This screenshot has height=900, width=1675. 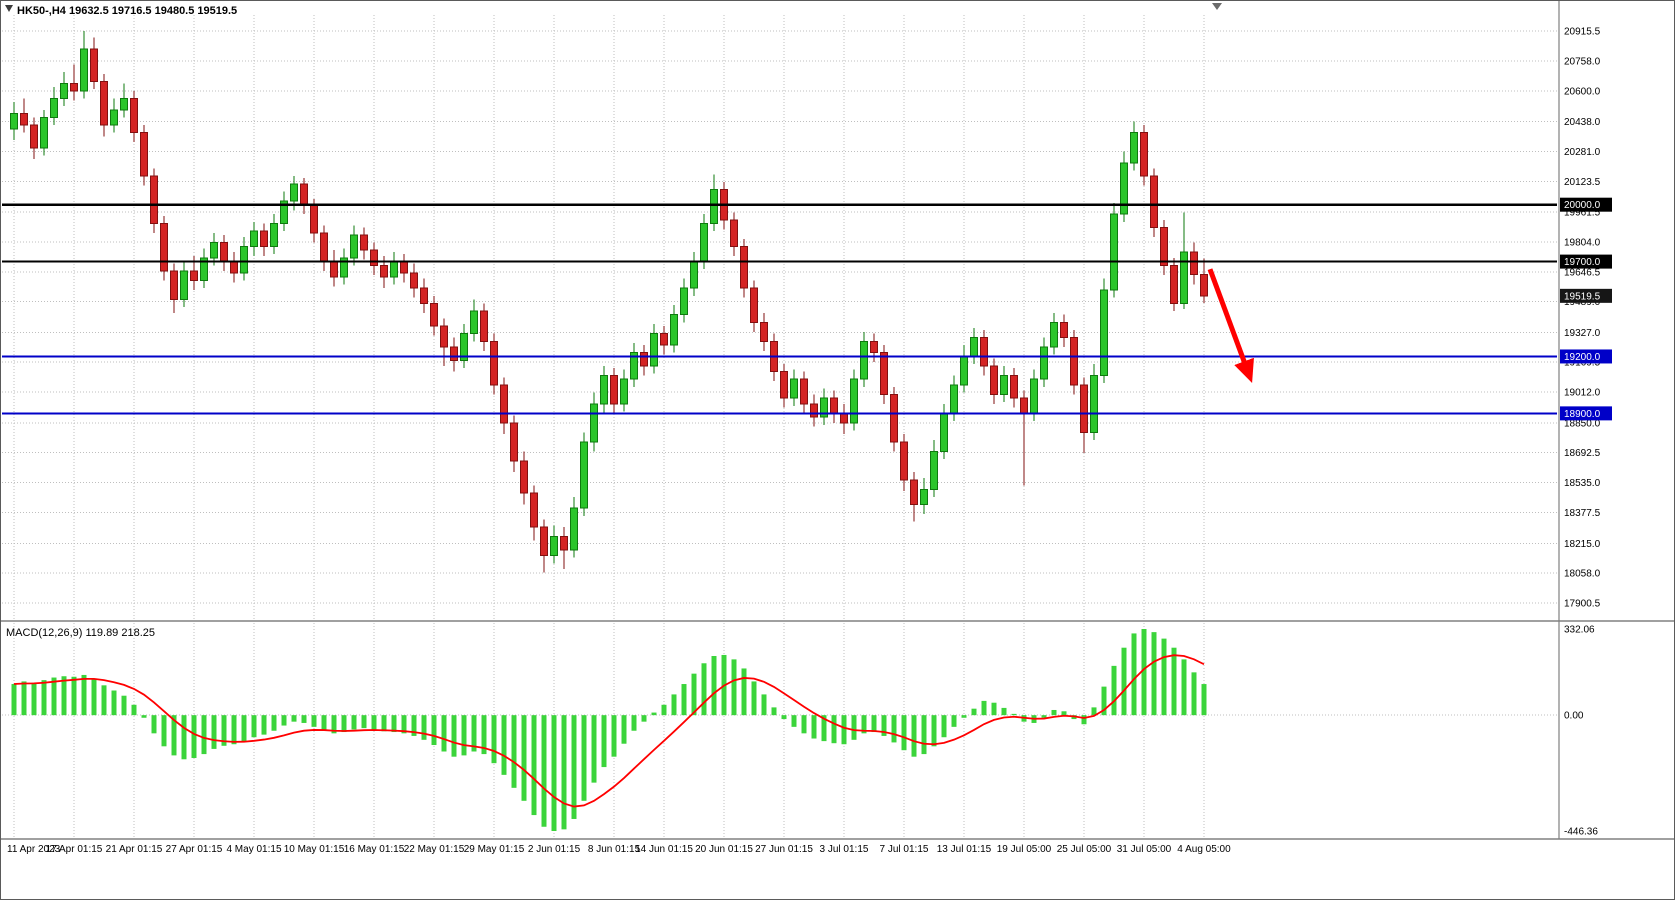 What do you see at coordinates (1582, 262) in the screenshot?
I see `price-tag-label: 19700.0` at bounding box center [1582, 262].